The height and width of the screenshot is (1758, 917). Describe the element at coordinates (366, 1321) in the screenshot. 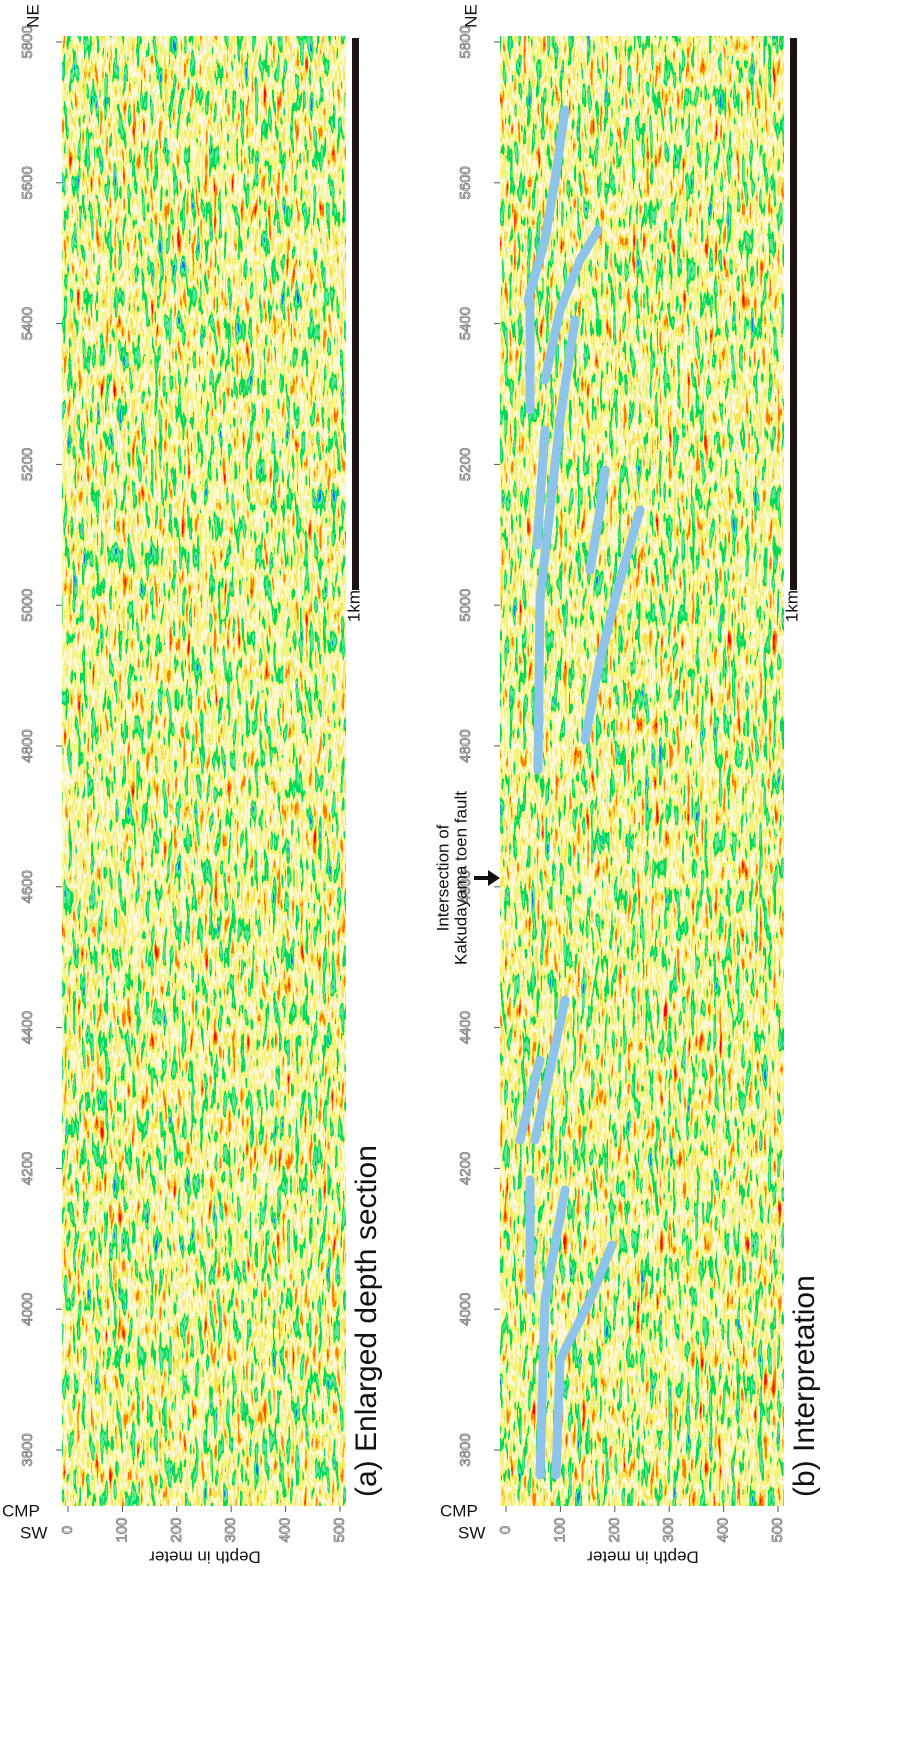

I see `panel-title: (a) Enlarged depth section` at that location.